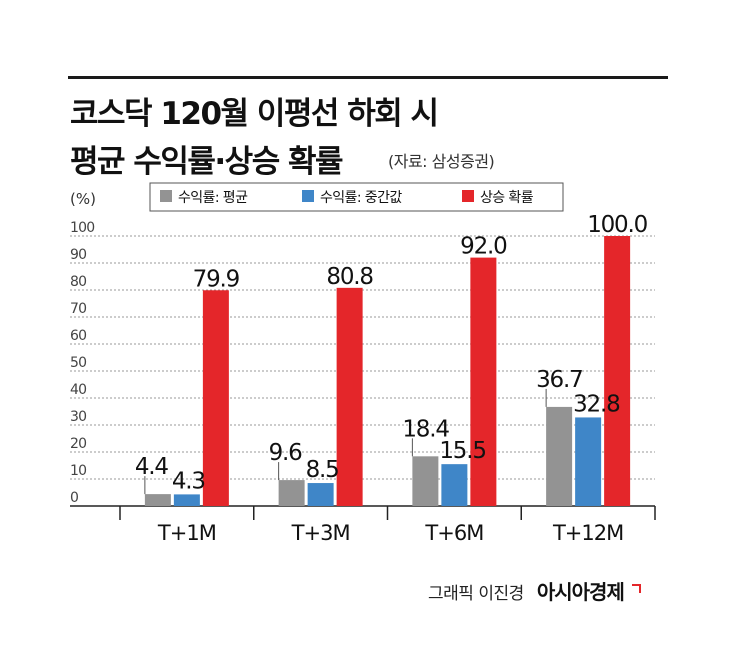 The height and width of the screenshot is (655, 745). I want to click on legend-label: 수익률: 중간값, so click(361, 198).